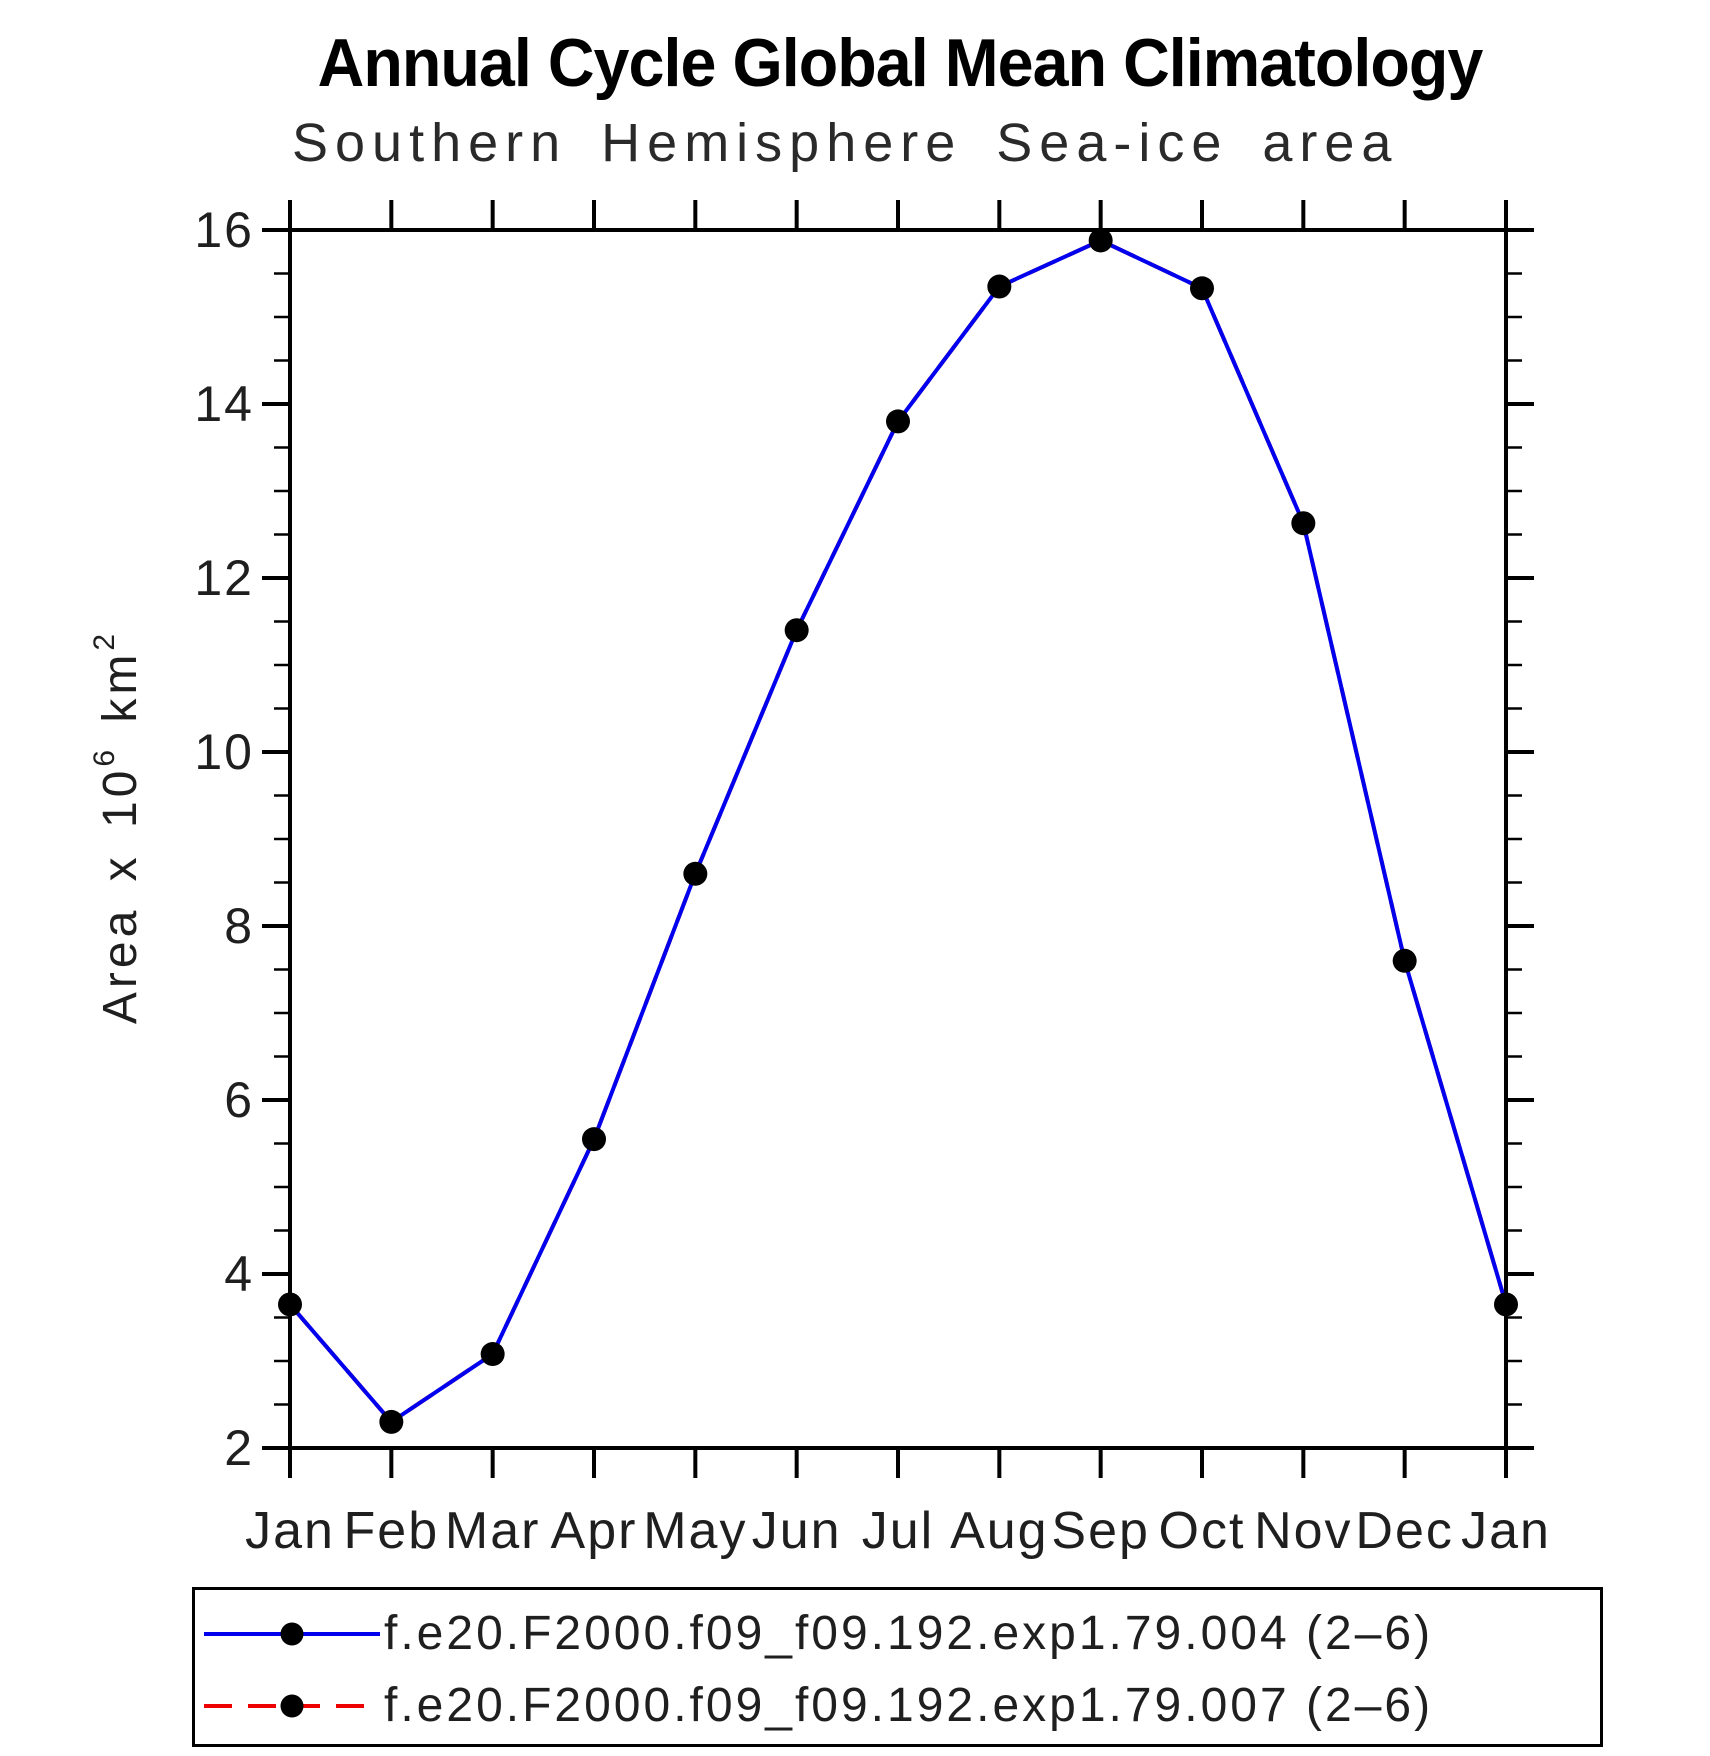  Describe the element at coordinates (392, 1531) in the screenshot. I see `x-tick-label: Feb` at that location.